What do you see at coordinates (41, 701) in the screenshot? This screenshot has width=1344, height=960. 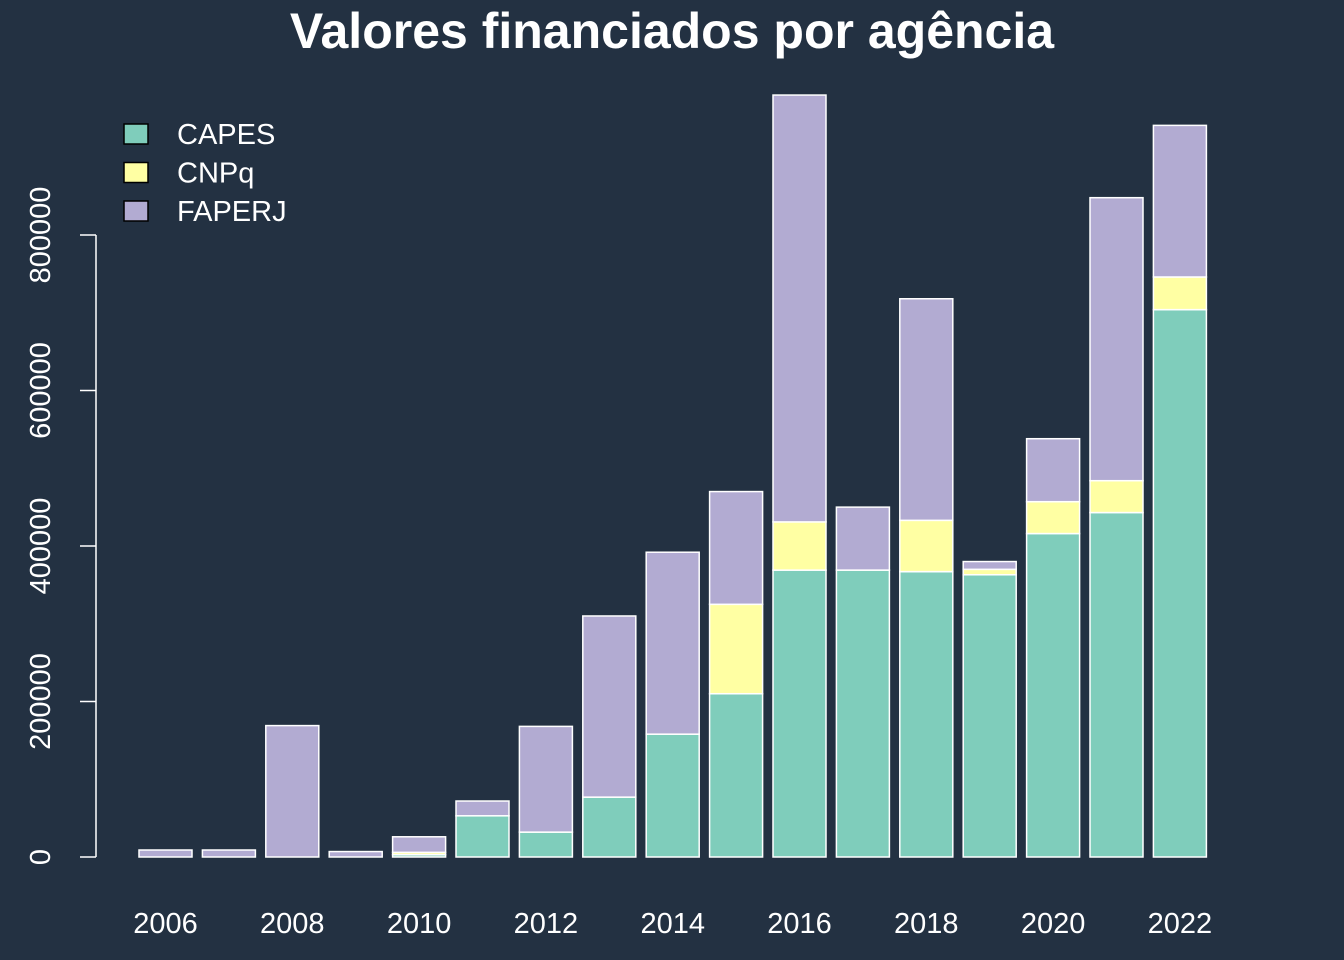 I see `y-tick-label: 200000` at bounding box center [41, 701].